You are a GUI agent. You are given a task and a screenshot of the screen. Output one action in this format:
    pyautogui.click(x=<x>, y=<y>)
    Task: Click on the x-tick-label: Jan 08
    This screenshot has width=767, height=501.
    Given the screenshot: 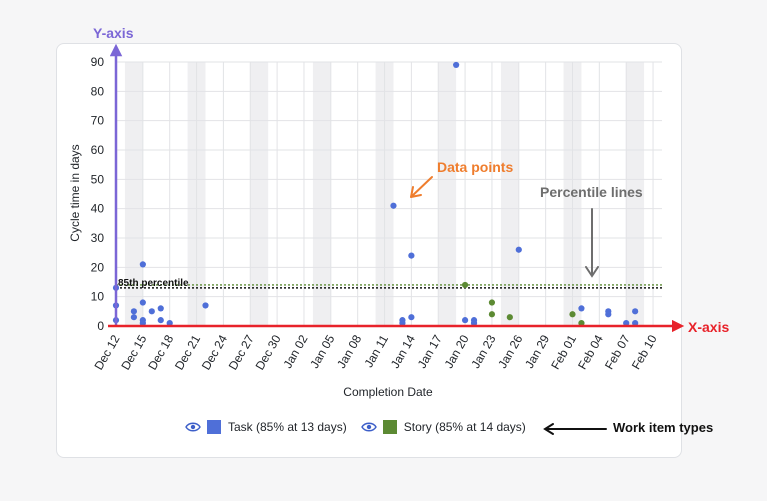 What is the action you would take?
    pyautogui.click(x=349, y=351)
    